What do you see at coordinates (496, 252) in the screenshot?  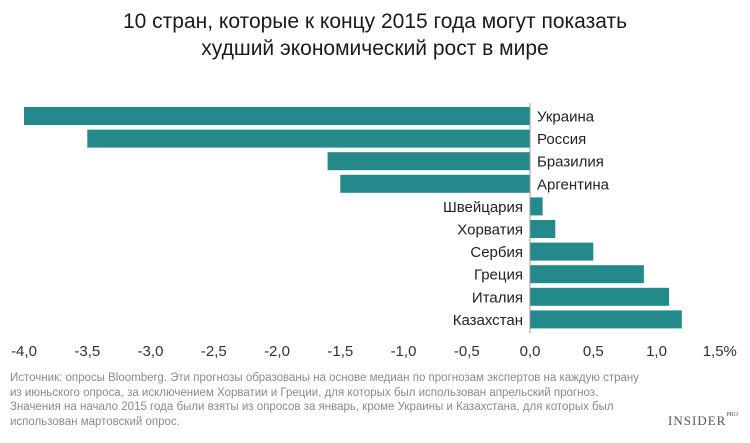 I see `category-label-7: Сербия` at bounding box center [496, 252].